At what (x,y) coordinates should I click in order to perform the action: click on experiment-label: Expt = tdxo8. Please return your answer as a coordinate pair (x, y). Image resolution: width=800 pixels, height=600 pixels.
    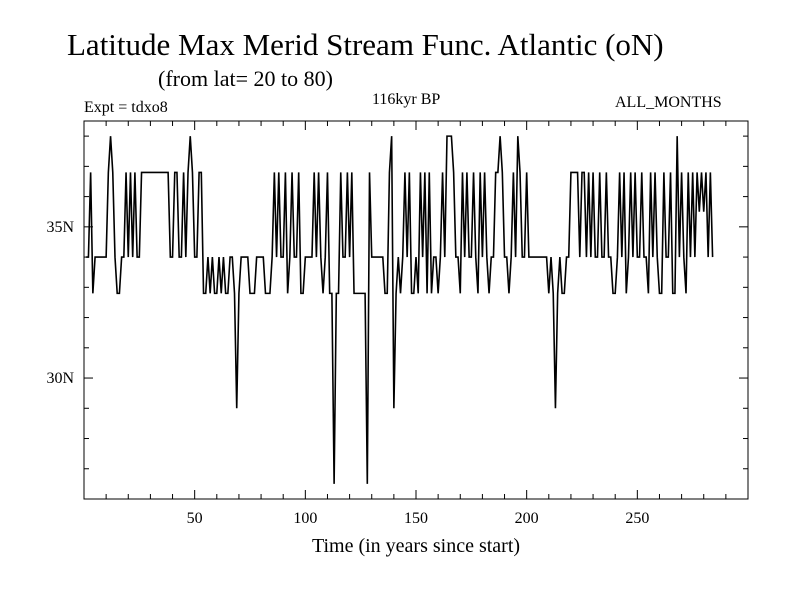
    Looking at the image, I should click on (126, 107).